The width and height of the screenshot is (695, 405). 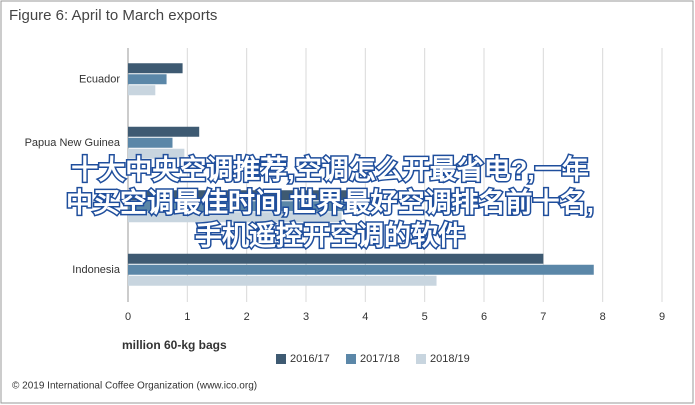 I want to click on legend-label: 2018/19, so click(x=450, y=359).